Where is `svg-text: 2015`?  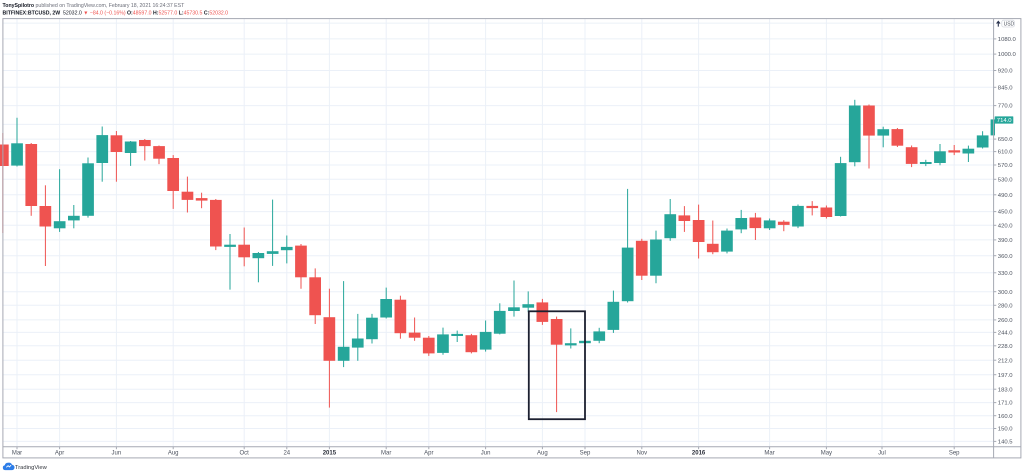
svg-text: 2015 is located at coordinates (330, 454).